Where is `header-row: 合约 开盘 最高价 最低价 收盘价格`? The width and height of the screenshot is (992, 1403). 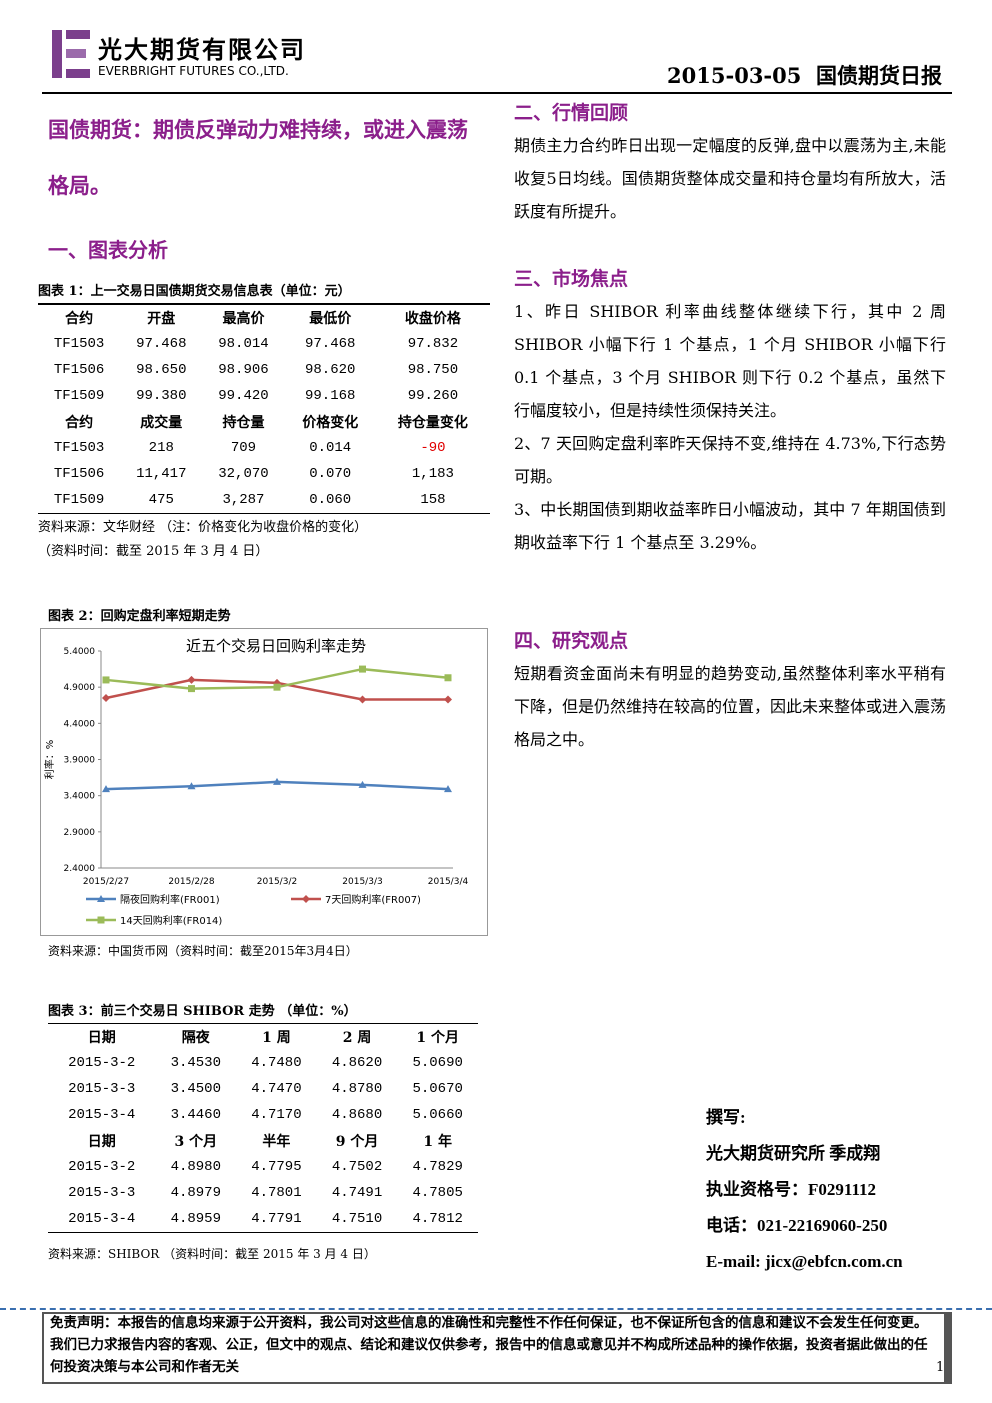
header-row: 合约 开盘 最高价 最低价 收盘价格 is located at coordinates (264, 317).